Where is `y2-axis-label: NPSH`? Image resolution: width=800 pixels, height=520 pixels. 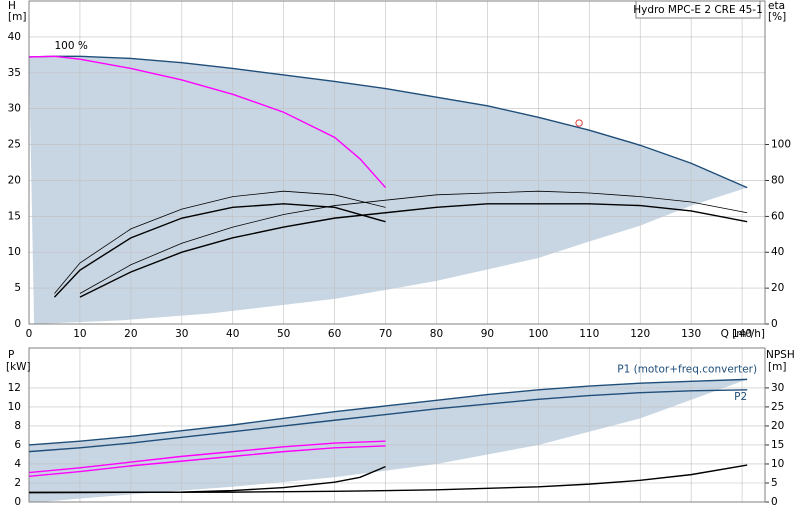 y2-axis-label: NPSH is located at coordinates (780, 355).